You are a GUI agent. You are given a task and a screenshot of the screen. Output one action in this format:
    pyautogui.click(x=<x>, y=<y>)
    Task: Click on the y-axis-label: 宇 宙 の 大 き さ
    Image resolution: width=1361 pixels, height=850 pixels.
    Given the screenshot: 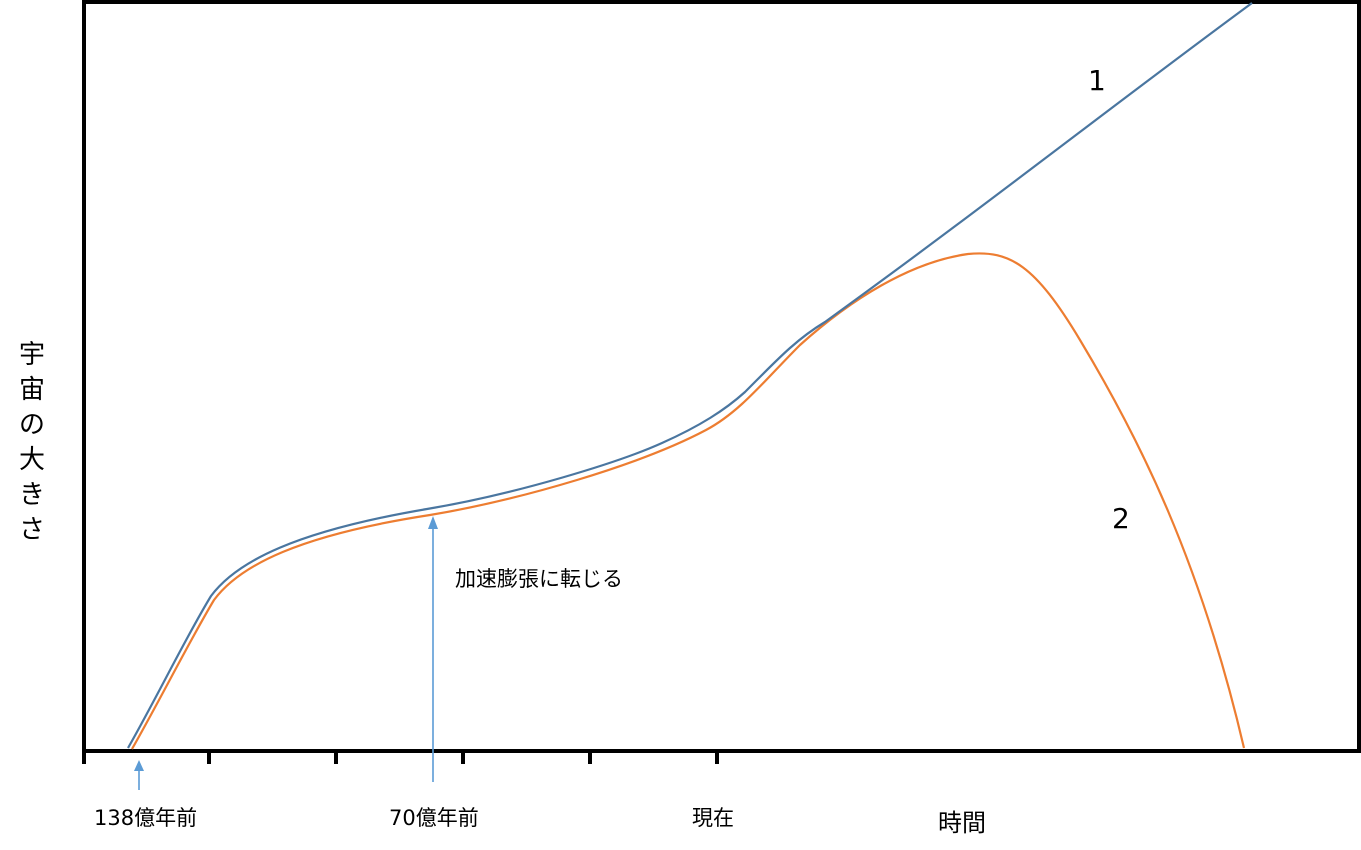 What is the action you would take?
    pyautogui.click(x=32, y=443)
    